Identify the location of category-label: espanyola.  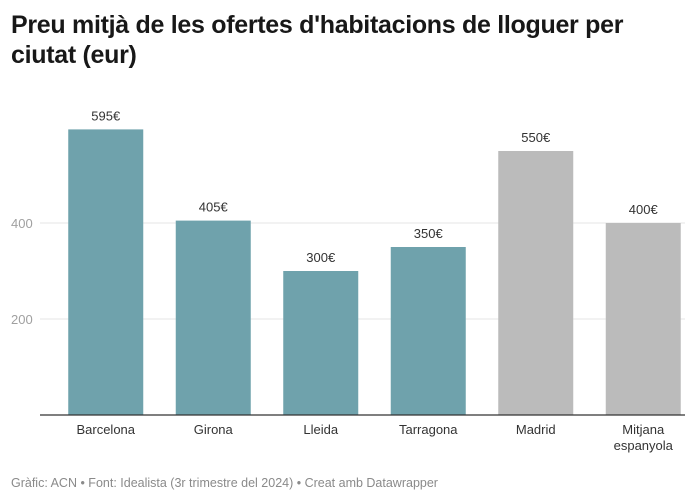
(644, 445).